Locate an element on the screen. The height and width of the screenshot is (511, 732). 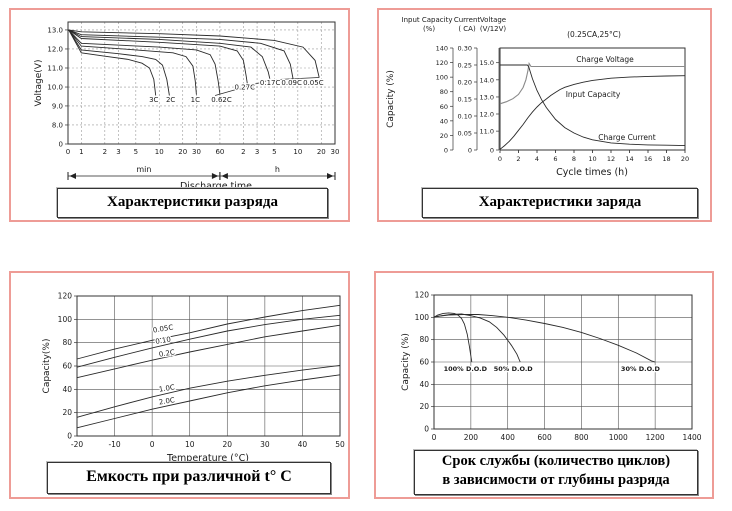
svg-text: 15.0 is located at coordinates (487, 63).